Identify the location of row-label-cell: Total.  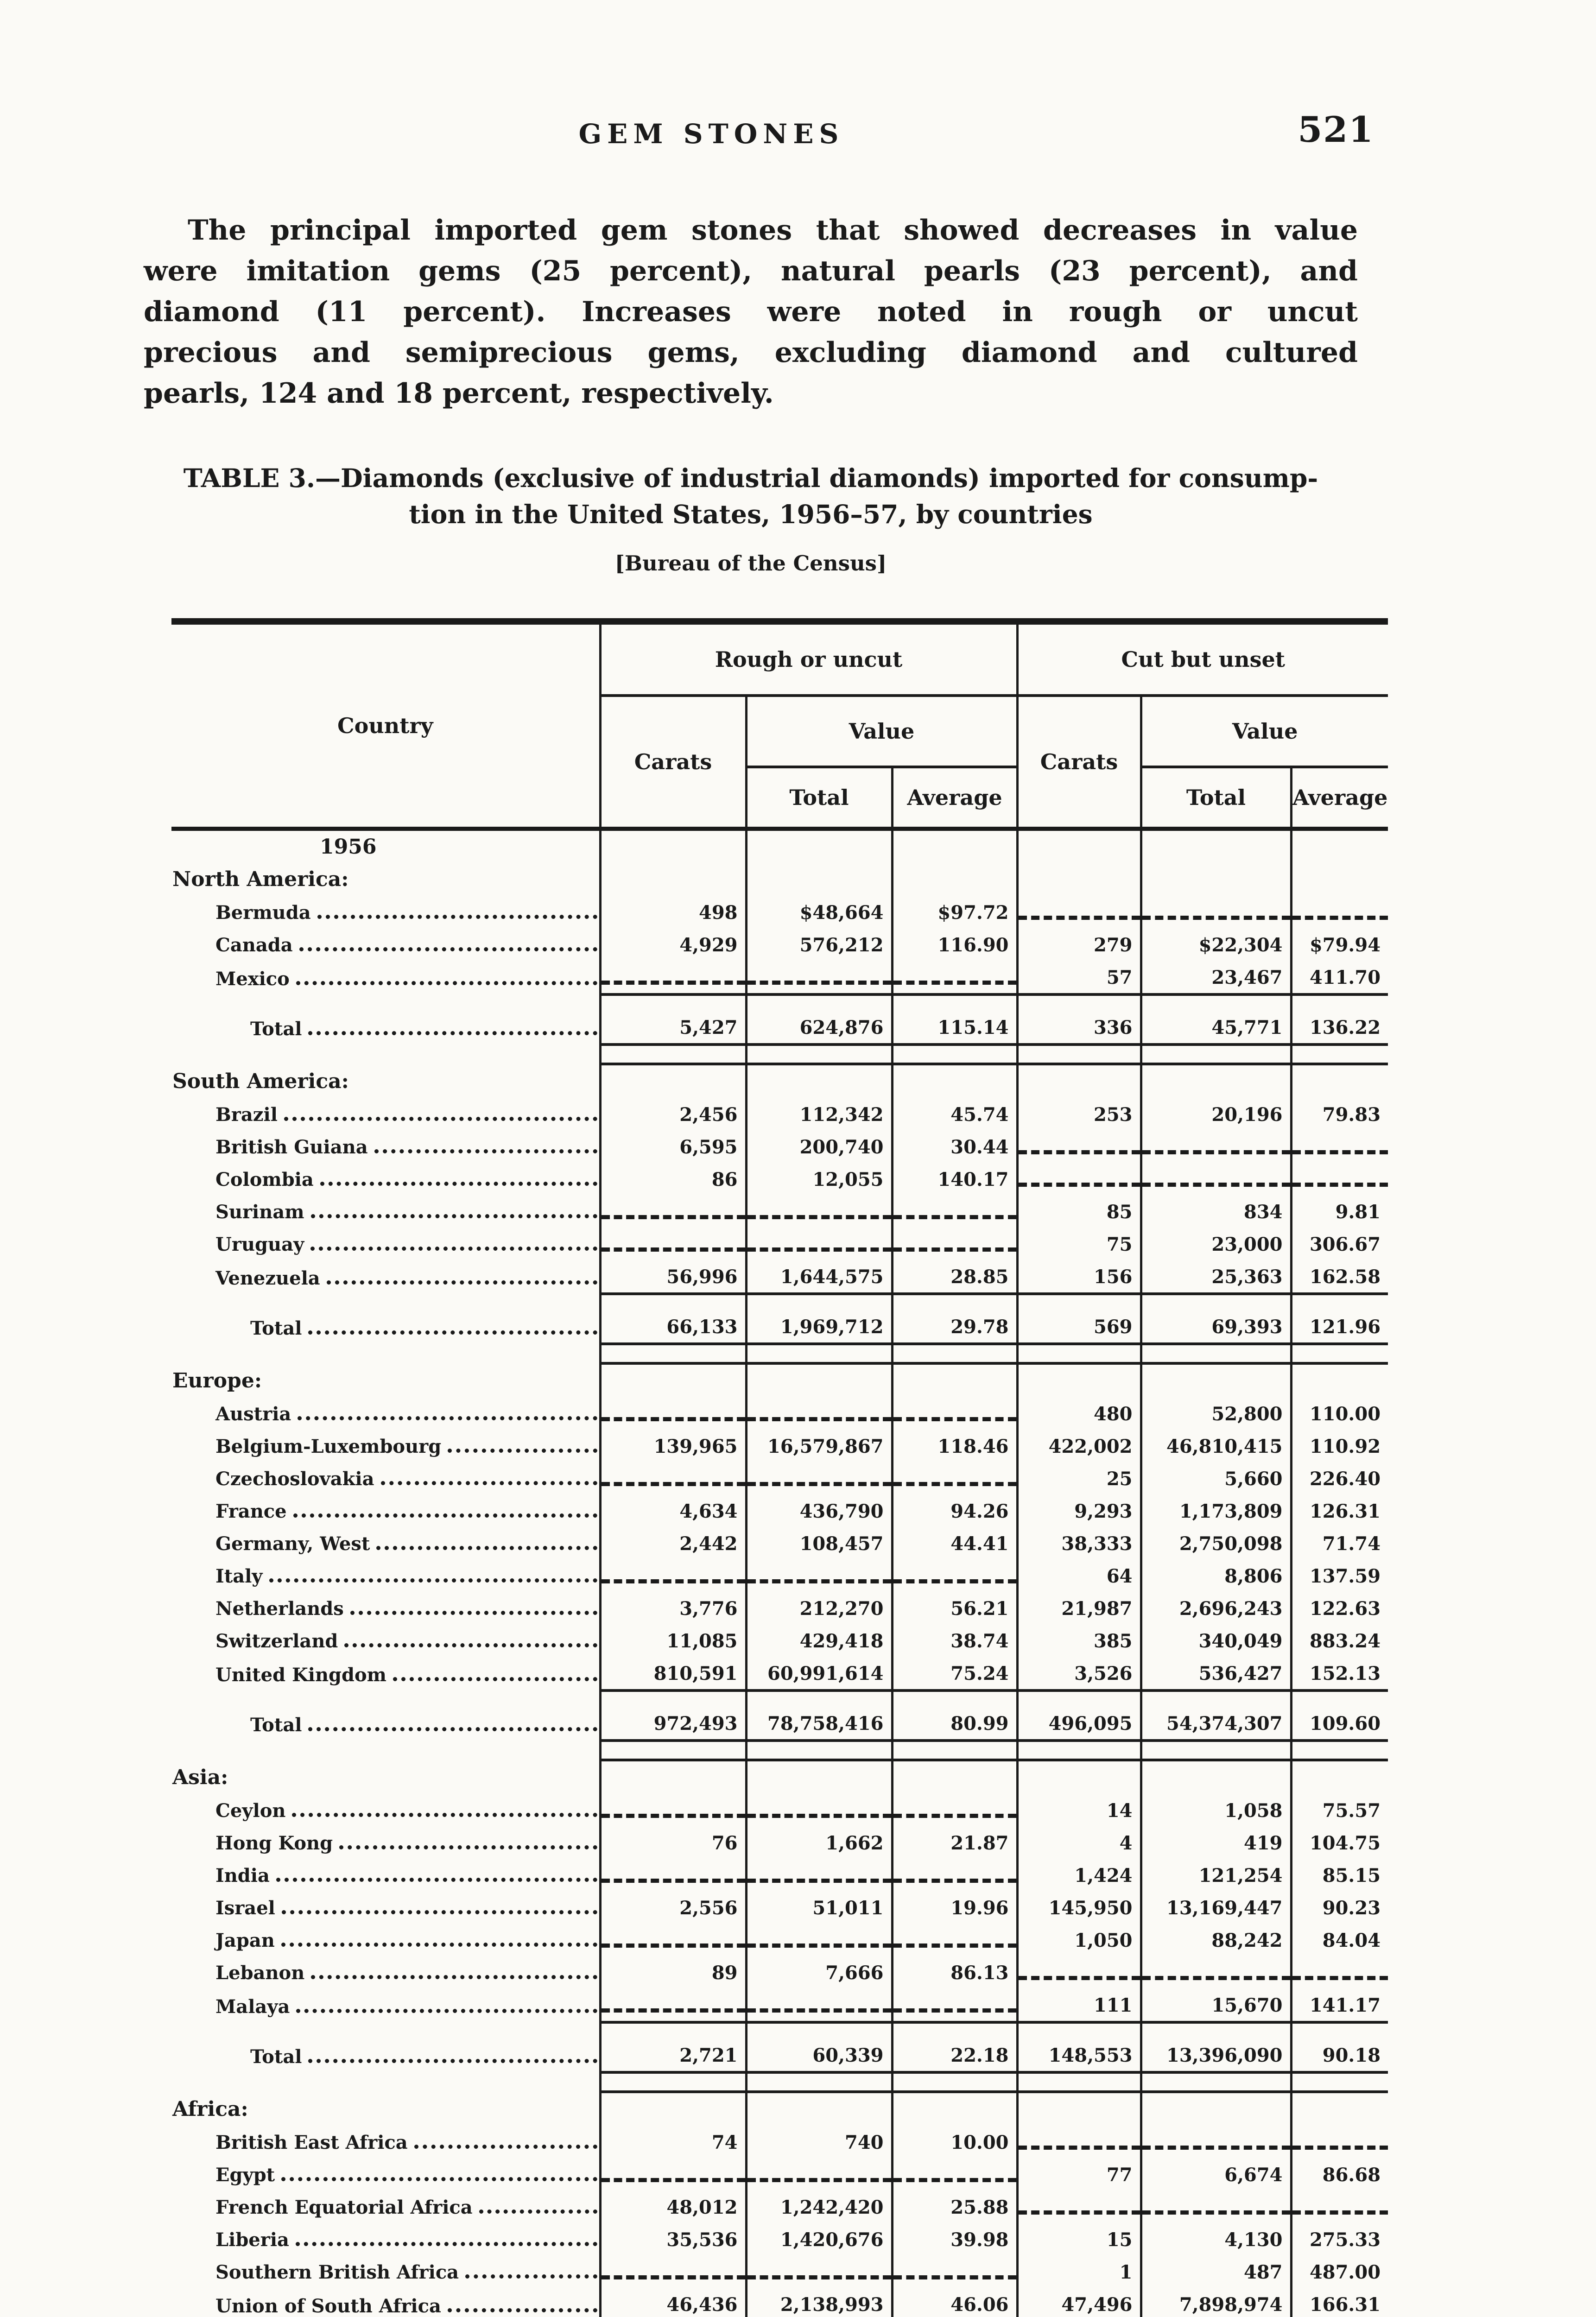
(385, 1019).